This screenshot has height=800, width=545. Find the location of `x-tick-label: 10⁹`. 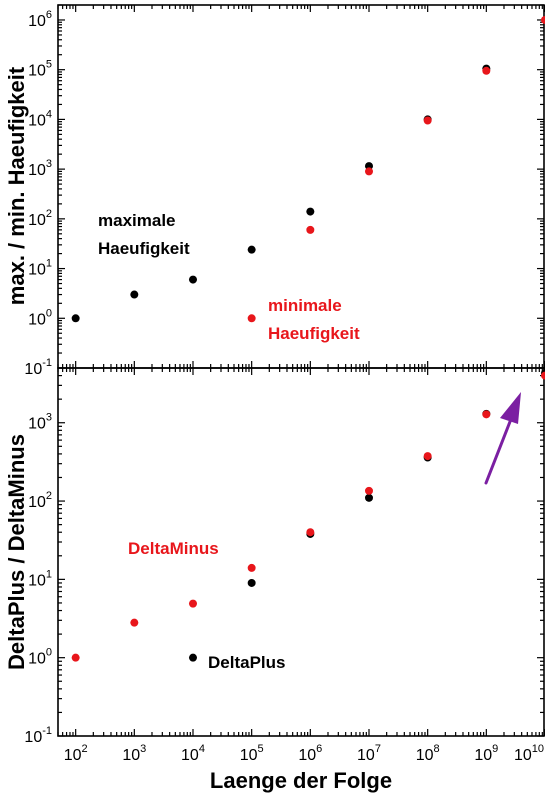

x-tick-label: 10⁹ is located at coordinates (486, 753).